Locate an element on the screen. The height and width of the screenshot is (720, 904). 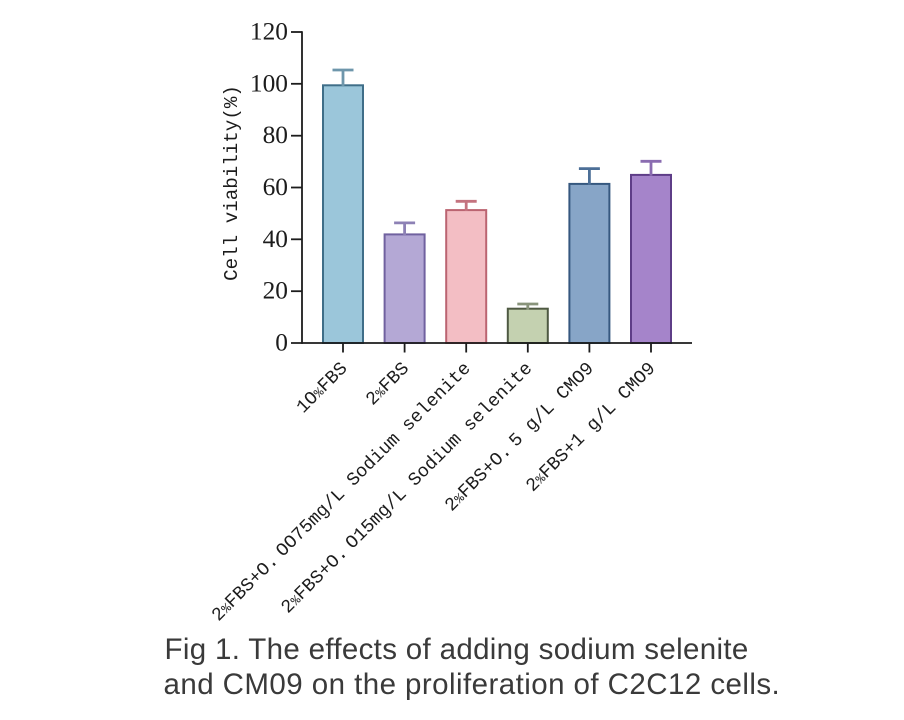
svg-text: 40 is located at coordinates (275, 239).